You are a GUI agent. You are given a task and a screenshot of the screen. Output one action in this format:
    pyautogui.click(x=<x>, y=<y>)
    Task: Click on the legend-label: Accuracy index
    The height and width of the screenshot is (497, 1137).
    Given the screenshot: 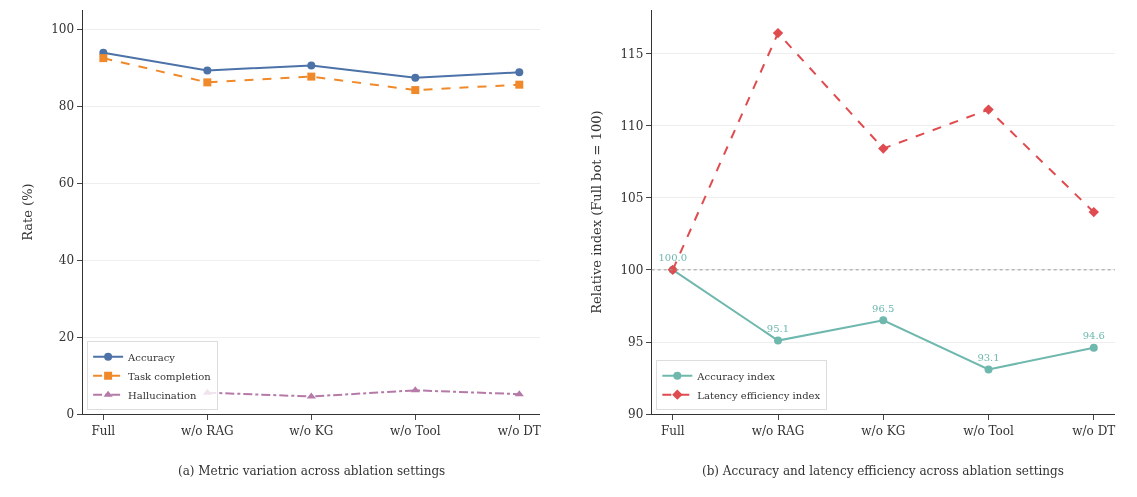 What is the action you would take?
    pyautogui.click(x=736, y=376)
    